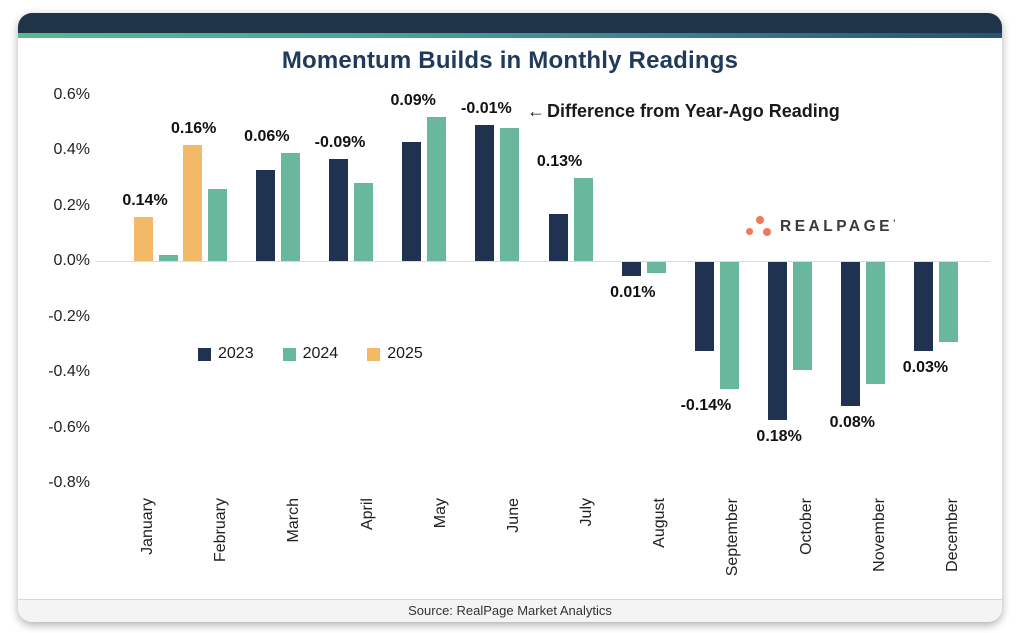 The height and width of the screenshot is (633, 1020). I want to click on bar-2023-november, so click(851, 334).